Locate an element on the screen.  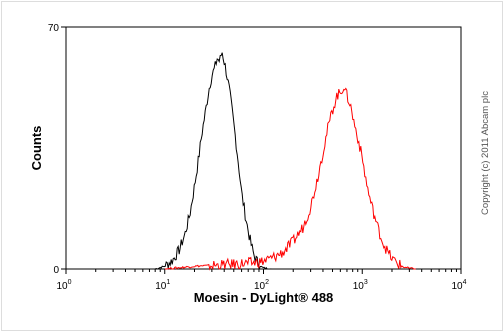
y-axis-ticks: 0 70 is located at coordinates (57, 149).